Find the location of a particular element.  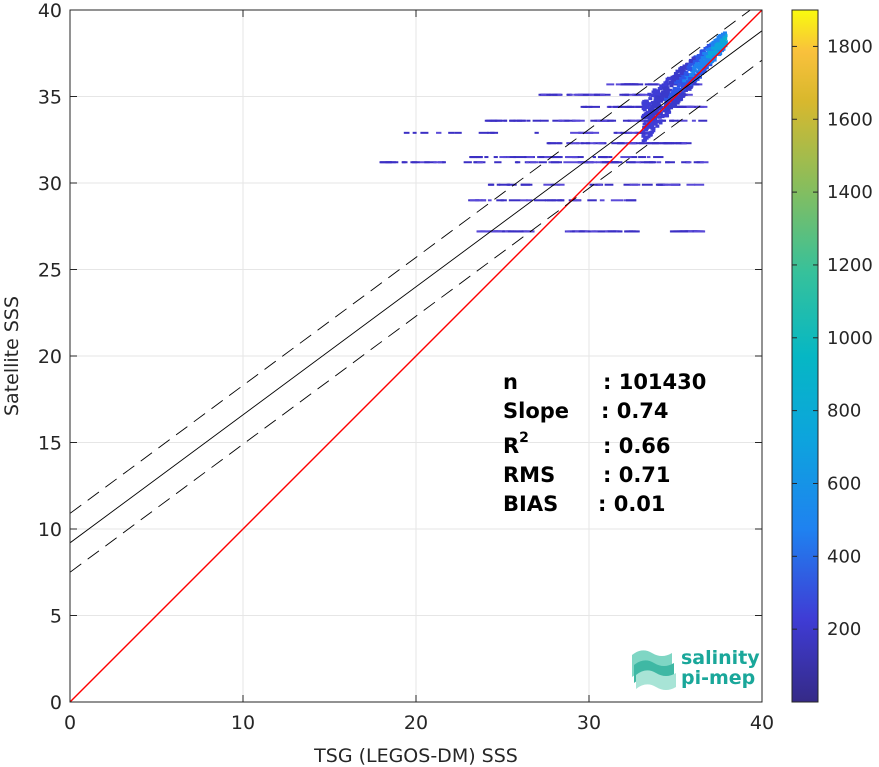

y-tick-label: 10 is located at coordinates (50, 530).